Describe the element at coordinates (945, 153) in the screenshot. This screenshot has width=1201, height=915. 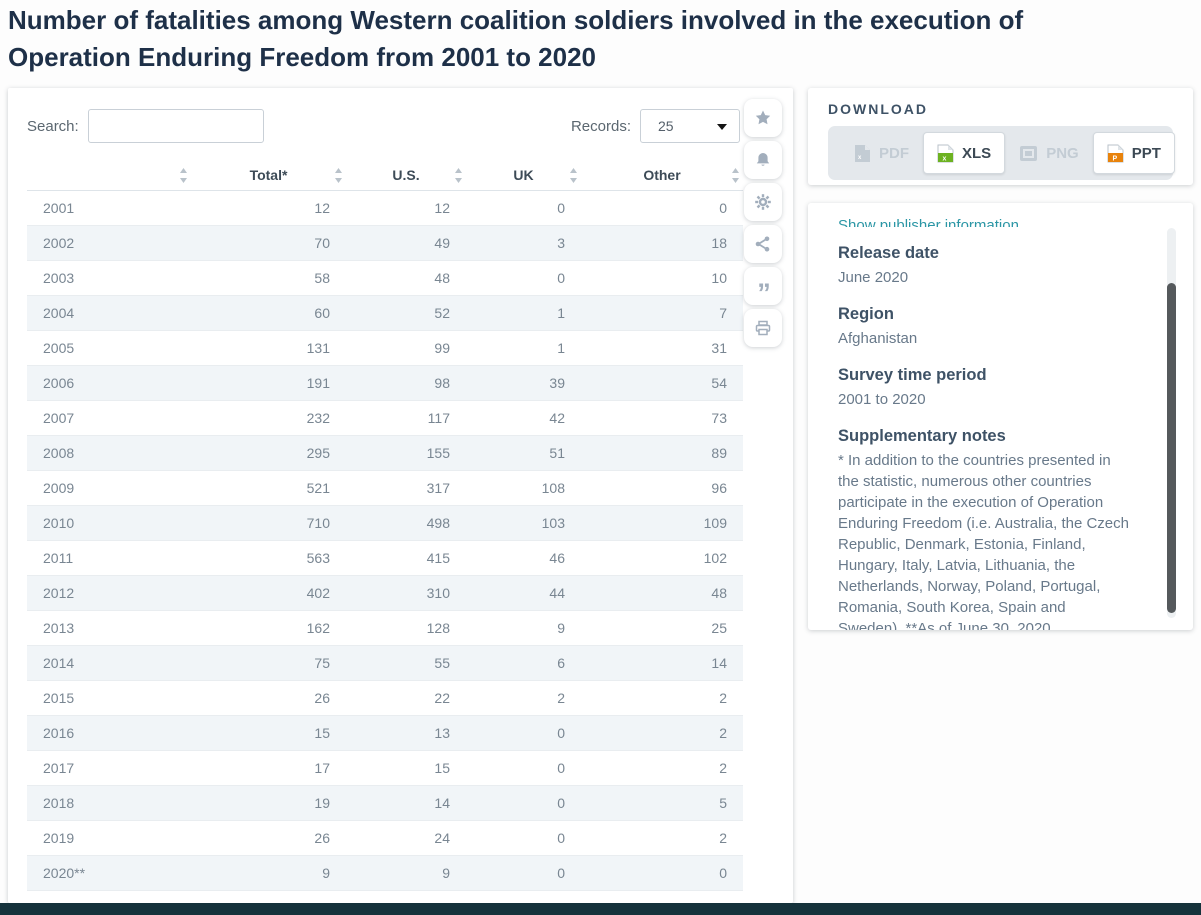
I see `xls-file-icon: x` at that location.